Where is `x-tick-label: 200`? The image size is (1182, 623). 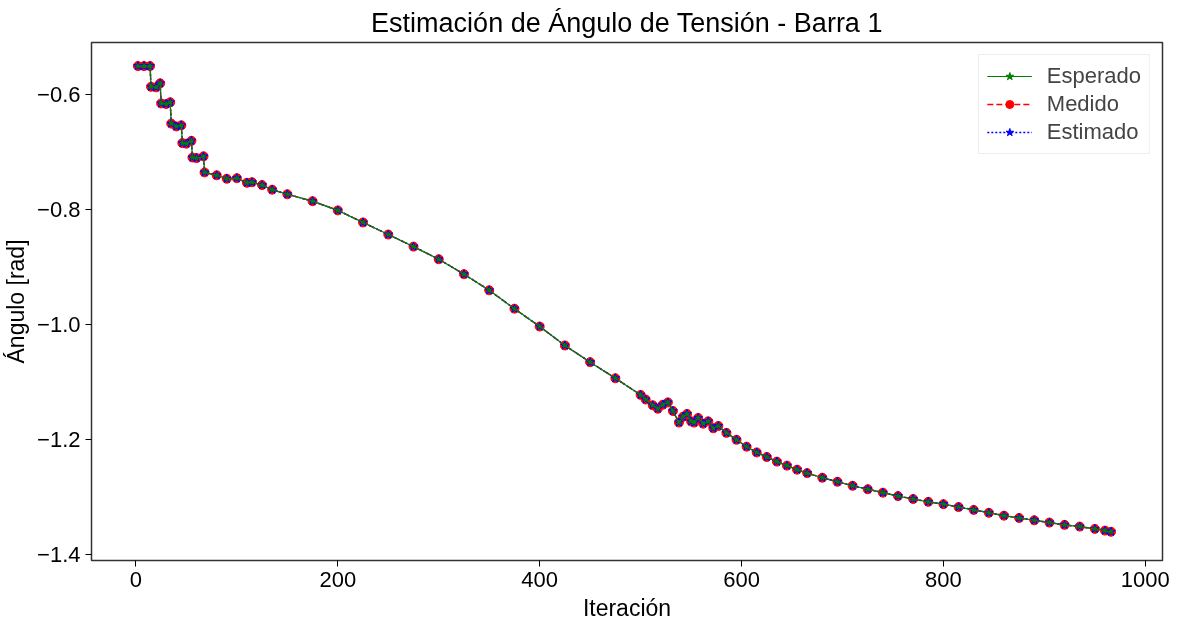
x-tick-label: 200 is located at coordinates (338, 579).